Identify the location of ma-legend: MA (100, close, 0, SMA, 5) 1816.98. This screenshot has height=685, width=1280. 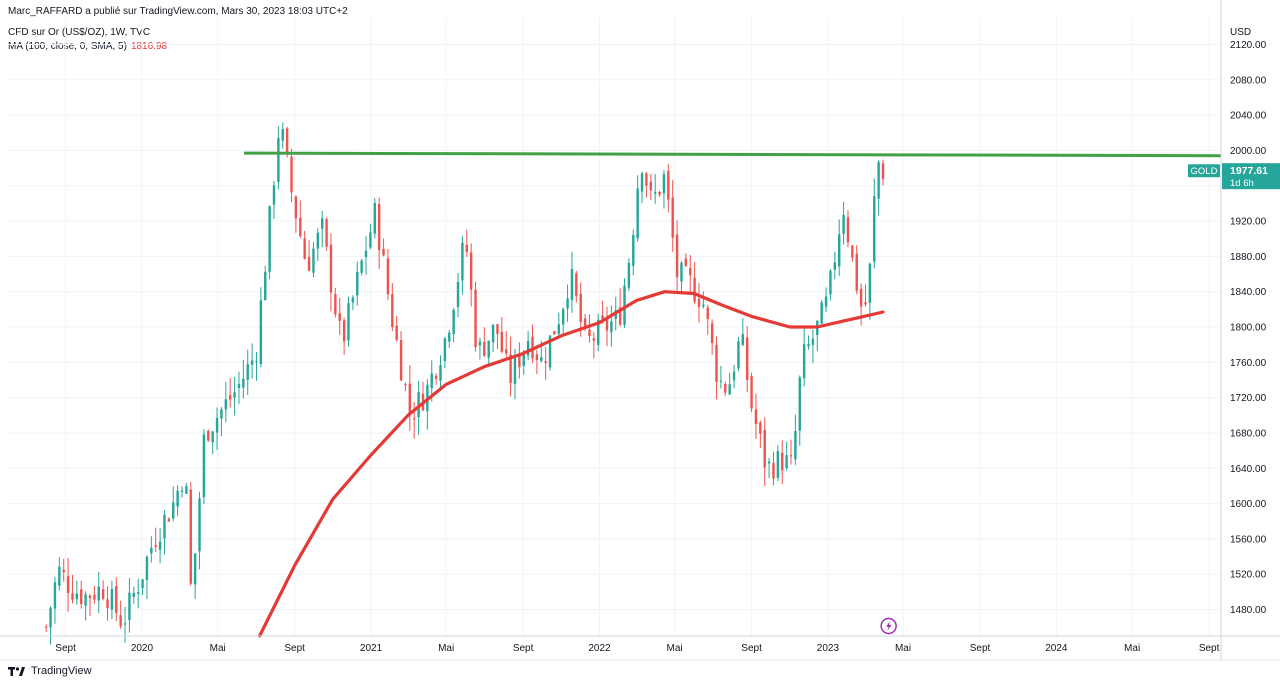
(87, 46).